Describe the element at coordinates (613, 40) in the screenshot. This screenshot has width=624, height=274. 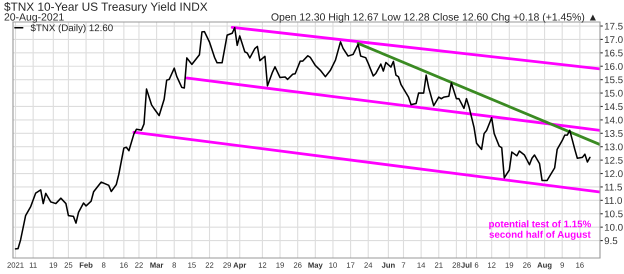
I see `y-tick-label: 17.0` at that location.